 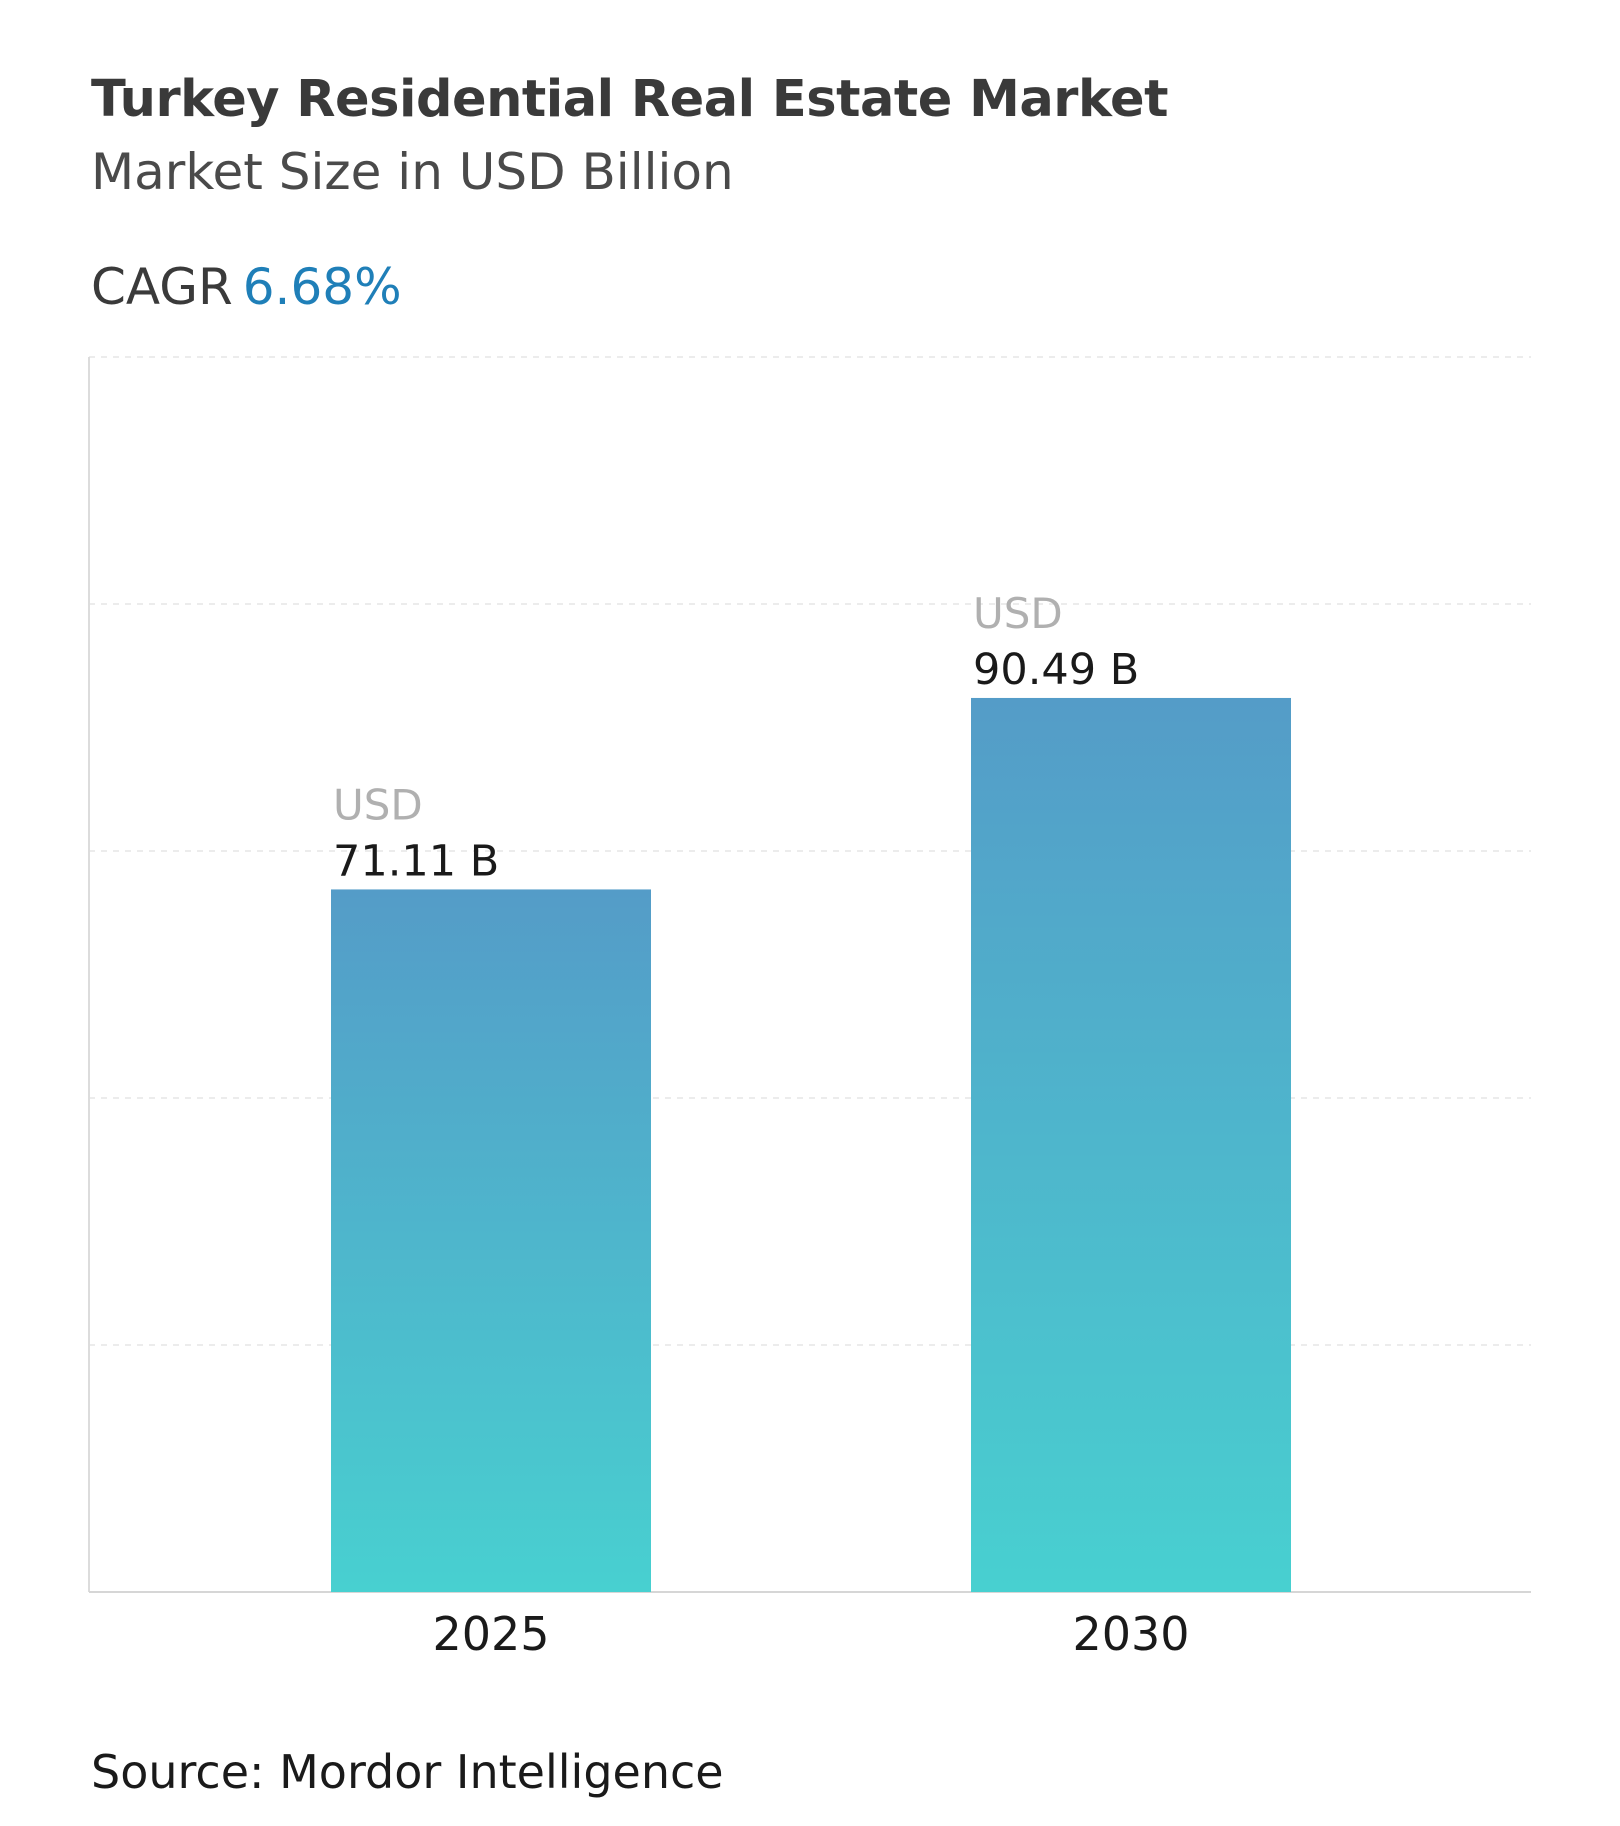 I want to click on cagr-label: CAGR, so click(x=162, y=287).